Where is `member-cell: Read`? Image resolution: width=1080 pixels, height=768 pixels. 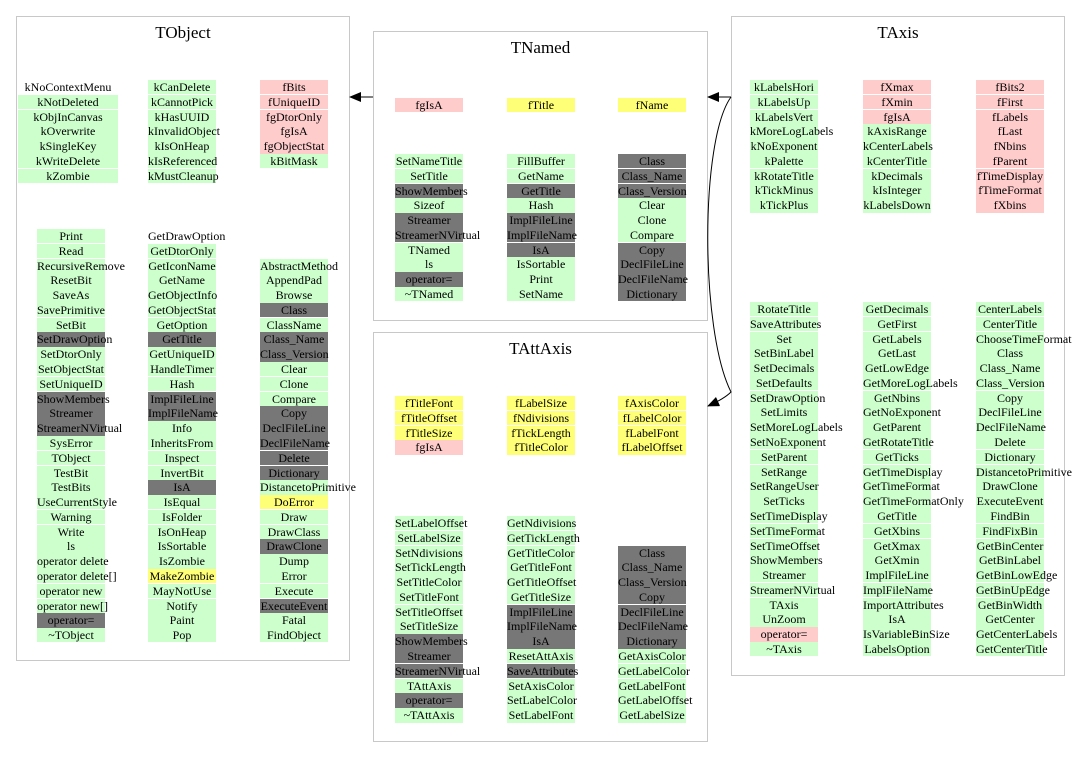 member-cell: Read is located at coordinates (71, 251).